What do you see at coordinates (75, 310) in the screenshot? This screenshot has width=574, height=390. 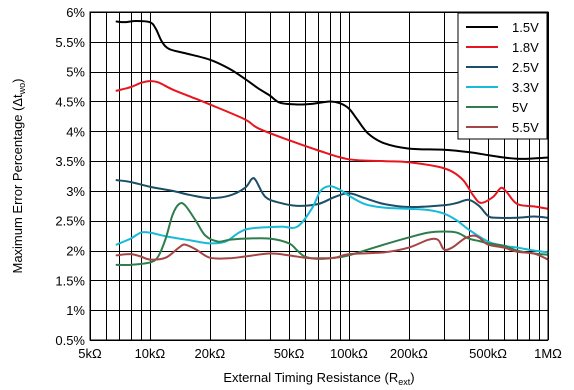 I see `y-tick-label: 1%` at bounding box center [75, 310].